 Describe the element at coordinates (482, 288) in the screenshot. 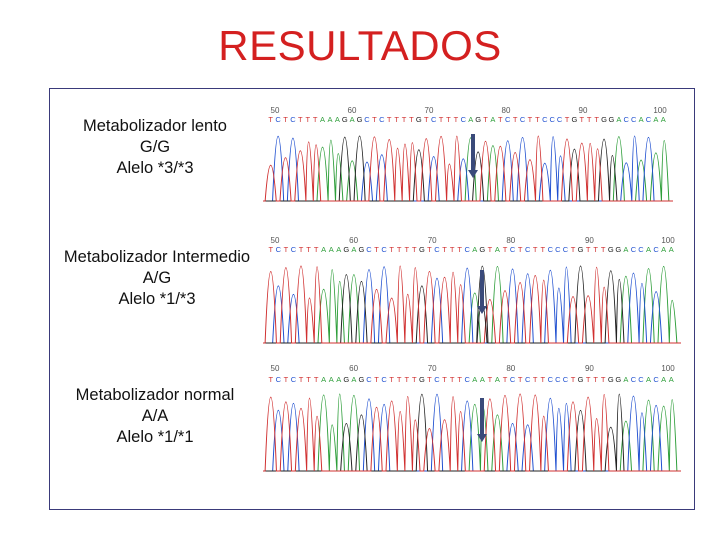

I see `arrow-shaft-icon` at that location.